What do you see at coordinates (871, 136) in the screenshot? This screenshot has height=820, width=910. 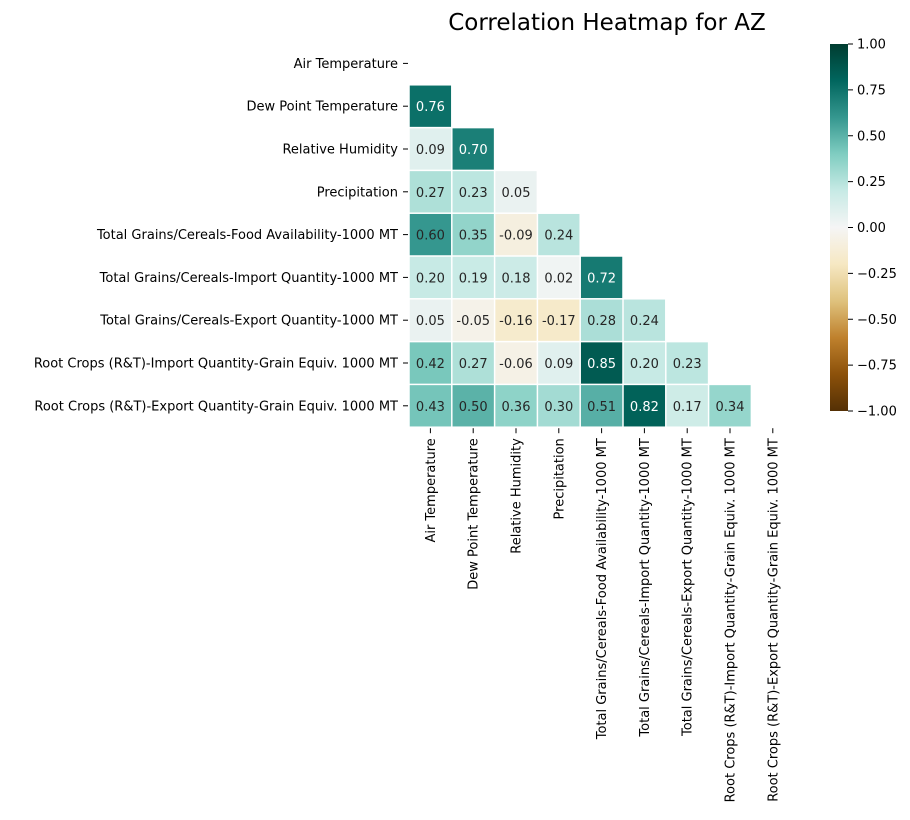 I see `colorbar-tick-label: 0.50` at bounding box center [871, 136].